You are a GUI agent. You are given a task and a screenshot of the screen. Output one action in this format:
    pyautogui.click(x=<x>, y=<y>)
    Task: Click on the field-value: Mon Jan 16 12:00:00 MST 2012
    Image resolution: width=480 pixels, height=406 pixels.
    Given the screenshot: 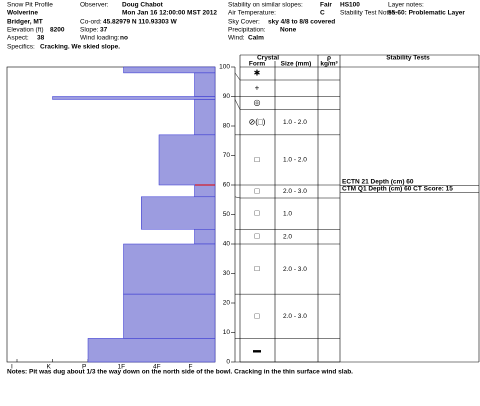 What is the action you would take?
    pyautogui.click(x=169, y=13)
    